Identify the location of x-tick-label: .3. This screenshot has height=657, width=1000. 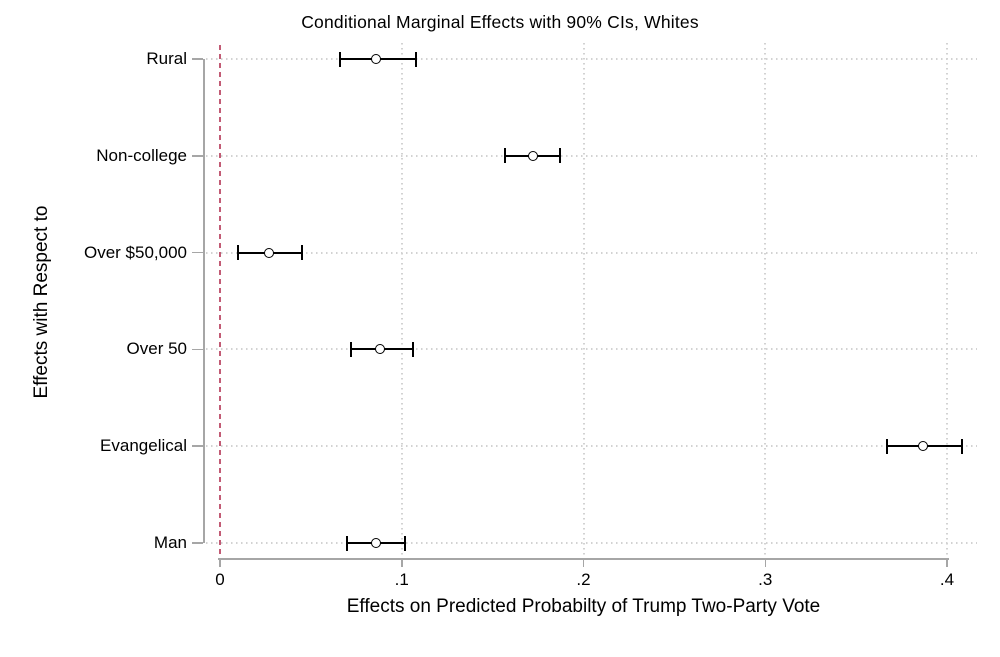
(765, 579).